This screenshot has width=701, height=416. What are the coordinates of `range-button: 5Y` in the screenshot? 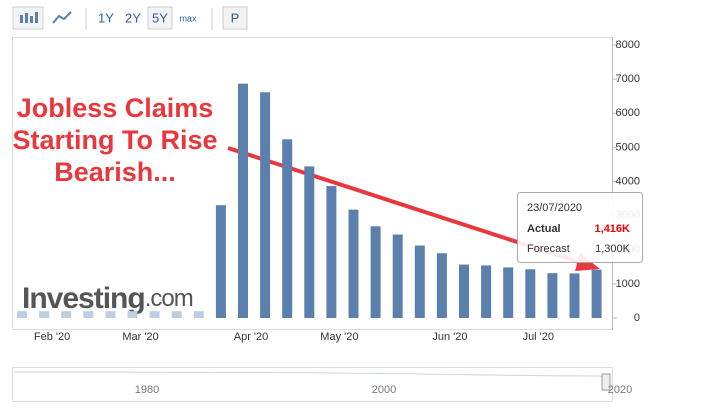 It's located at (160, 17).